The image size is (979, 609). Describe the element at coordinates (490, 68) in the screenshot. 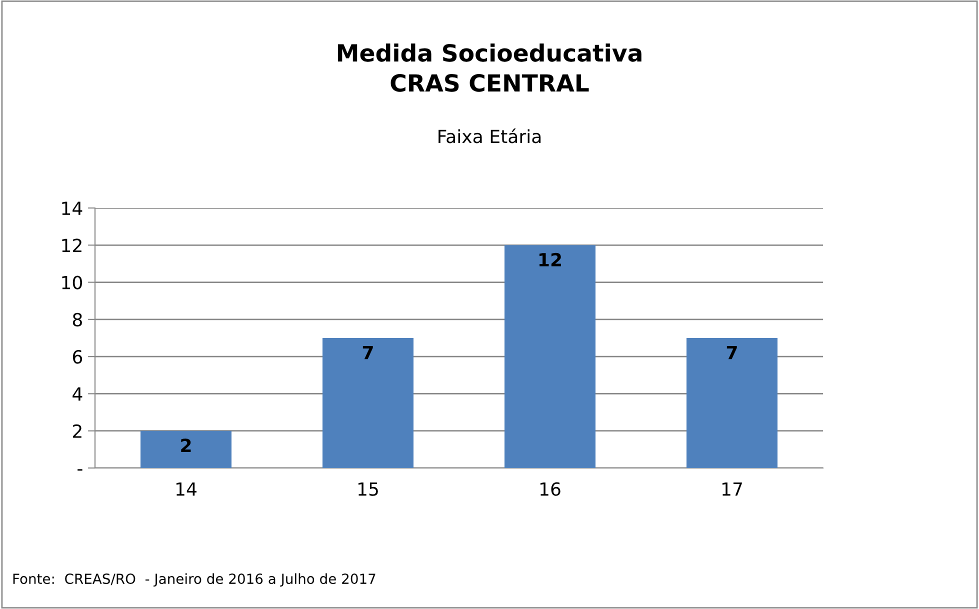

I see `chart-title: Medida Socioeducativa CRAS CENTRAL` at that location.